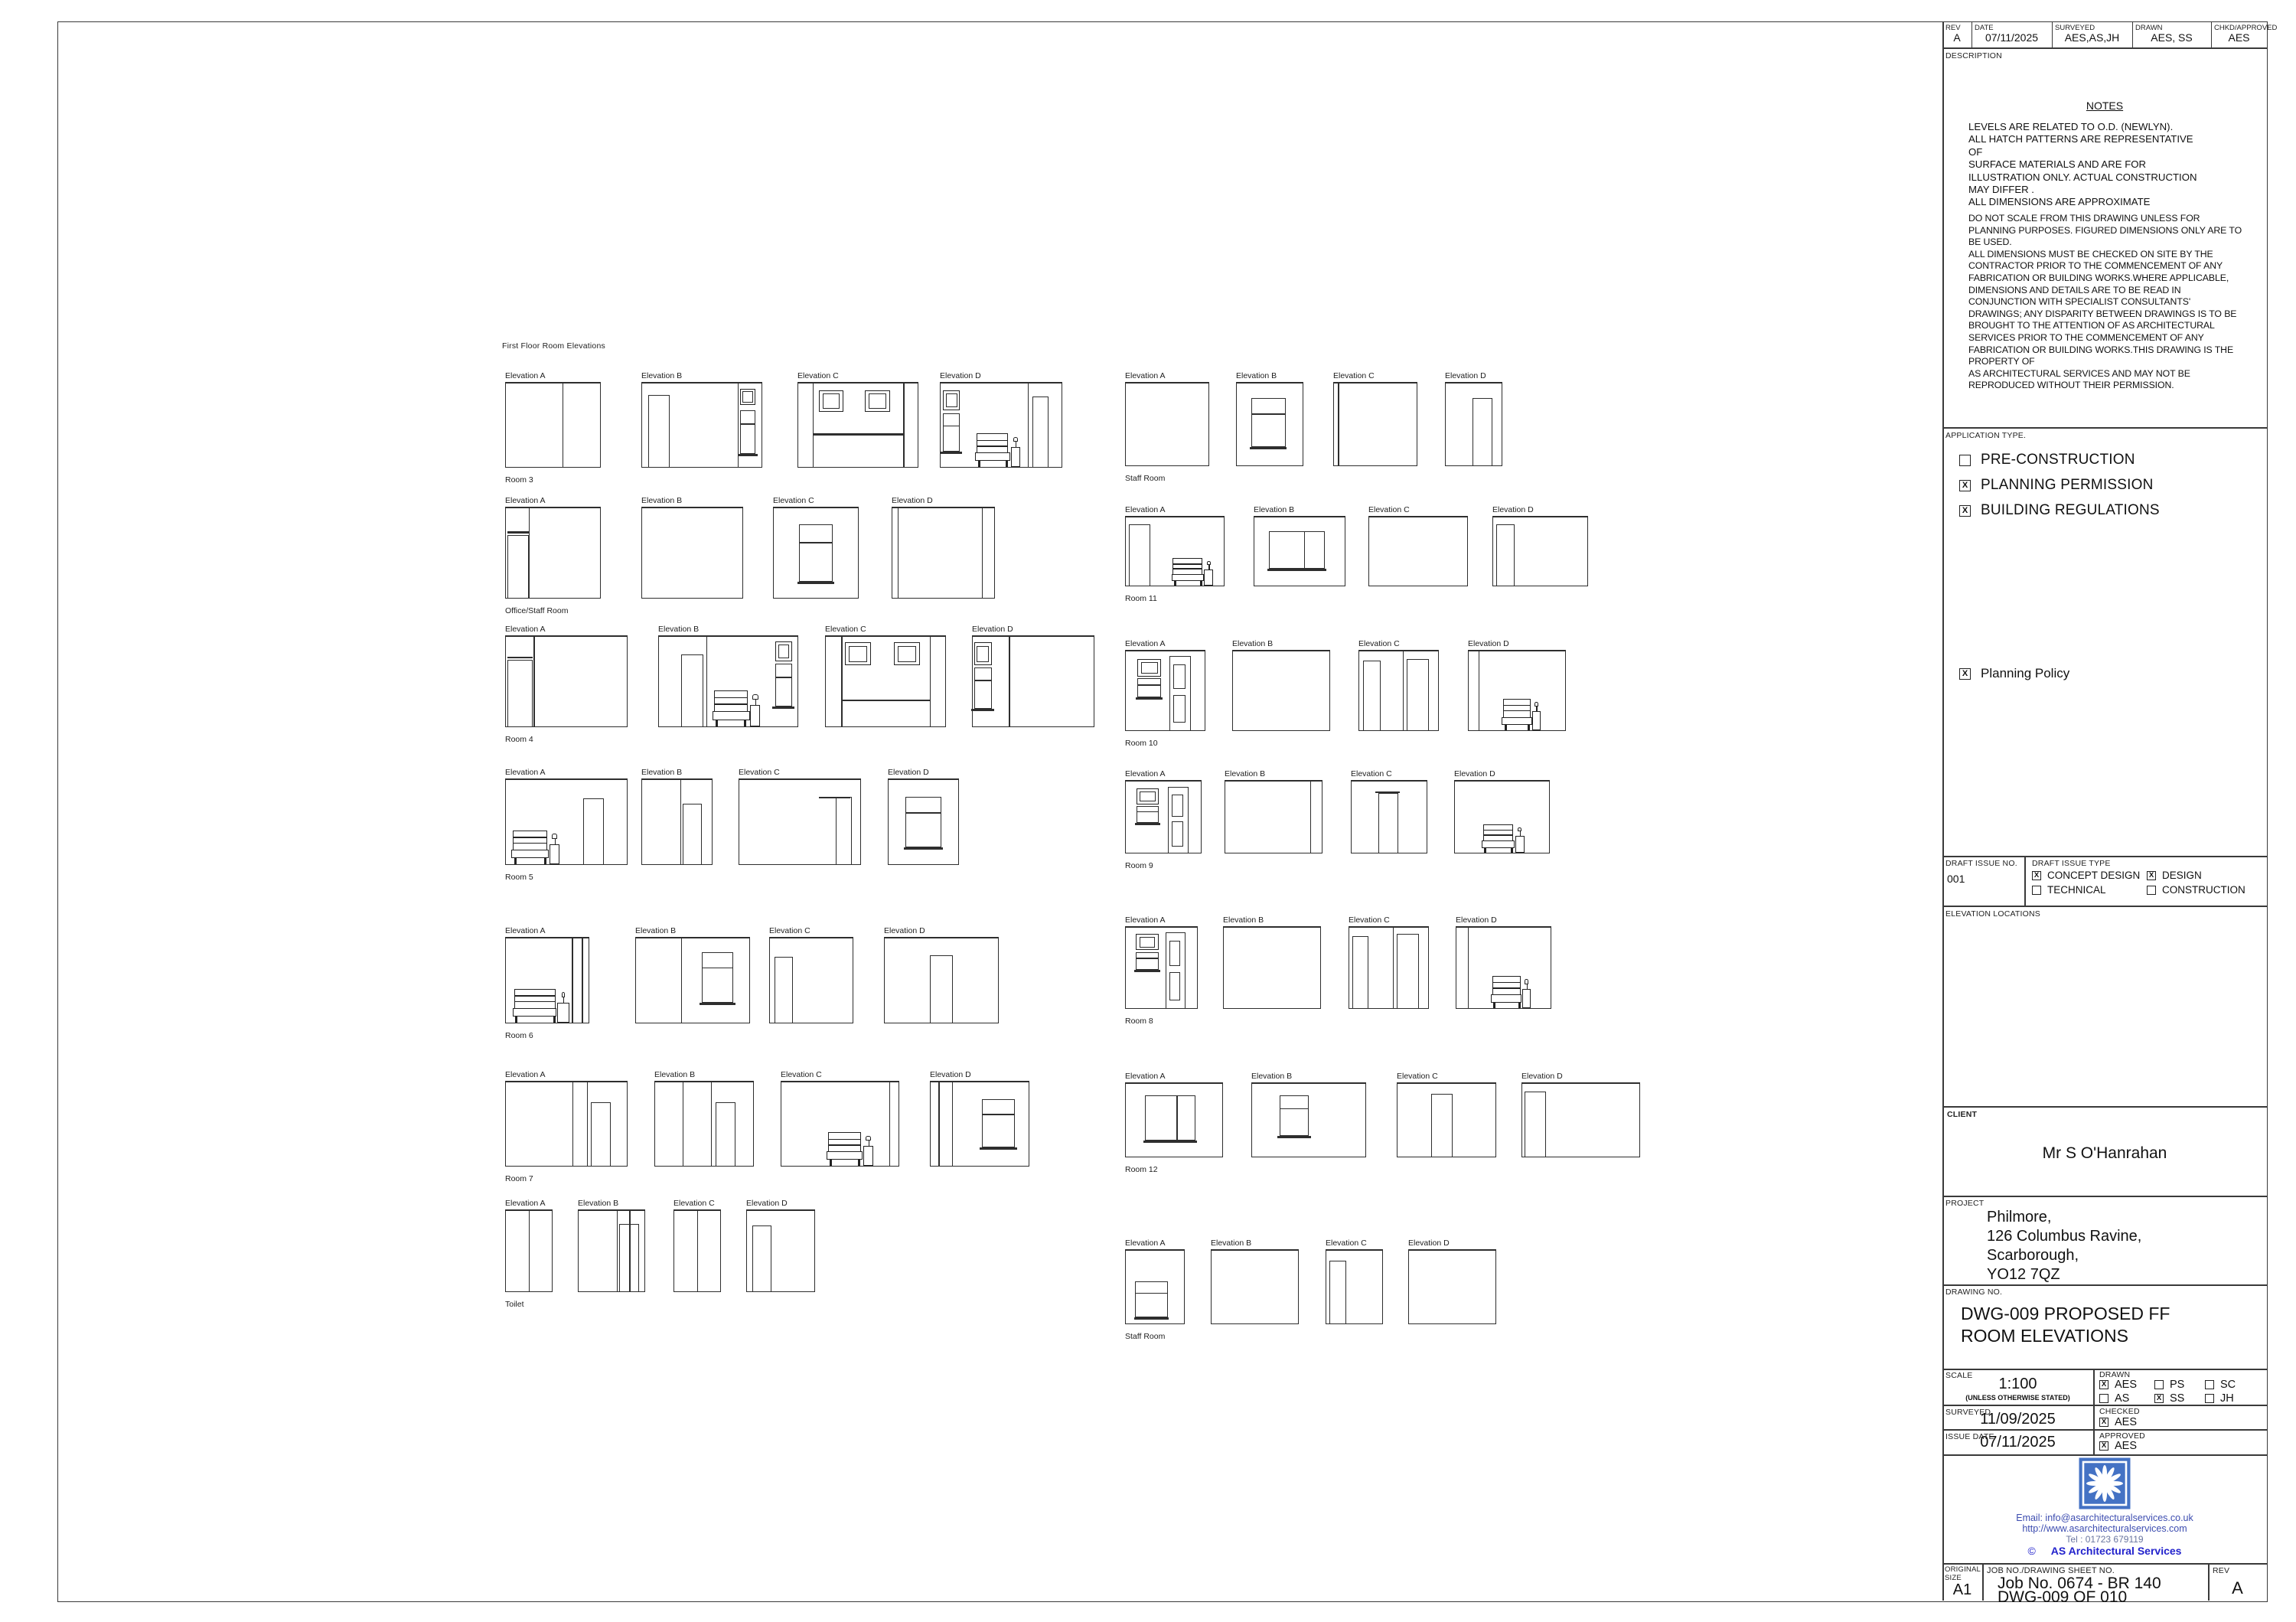 The height and width of the screenshot is (1622, 2296). What do you see at coordinates (1963, 1573) in the screenshot?
I see `original-size-label: ORIGINAL SIZE` at bounding box center [1963, 1573].